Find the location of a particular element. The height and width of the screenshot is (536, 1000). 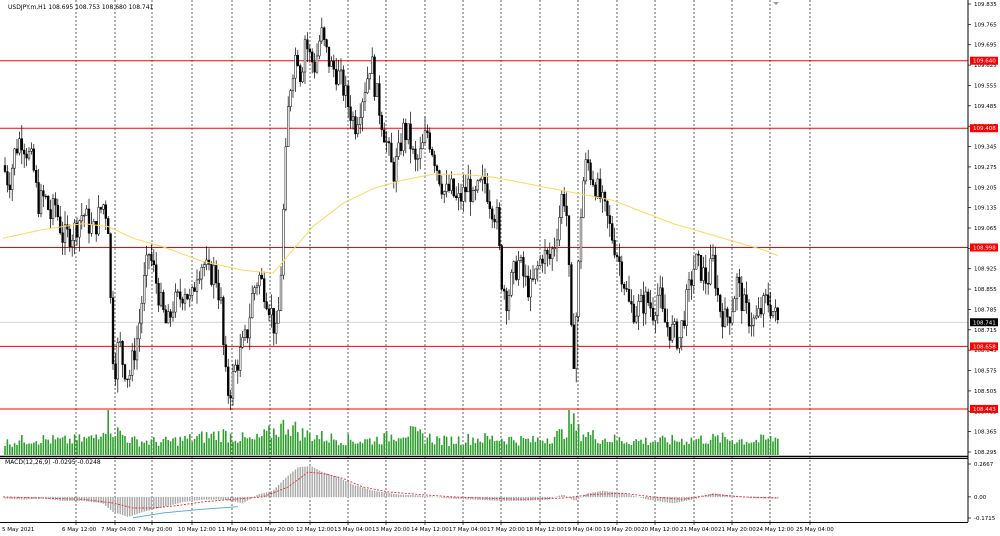

chart-shift-marker is located at coordinates (776, 3).